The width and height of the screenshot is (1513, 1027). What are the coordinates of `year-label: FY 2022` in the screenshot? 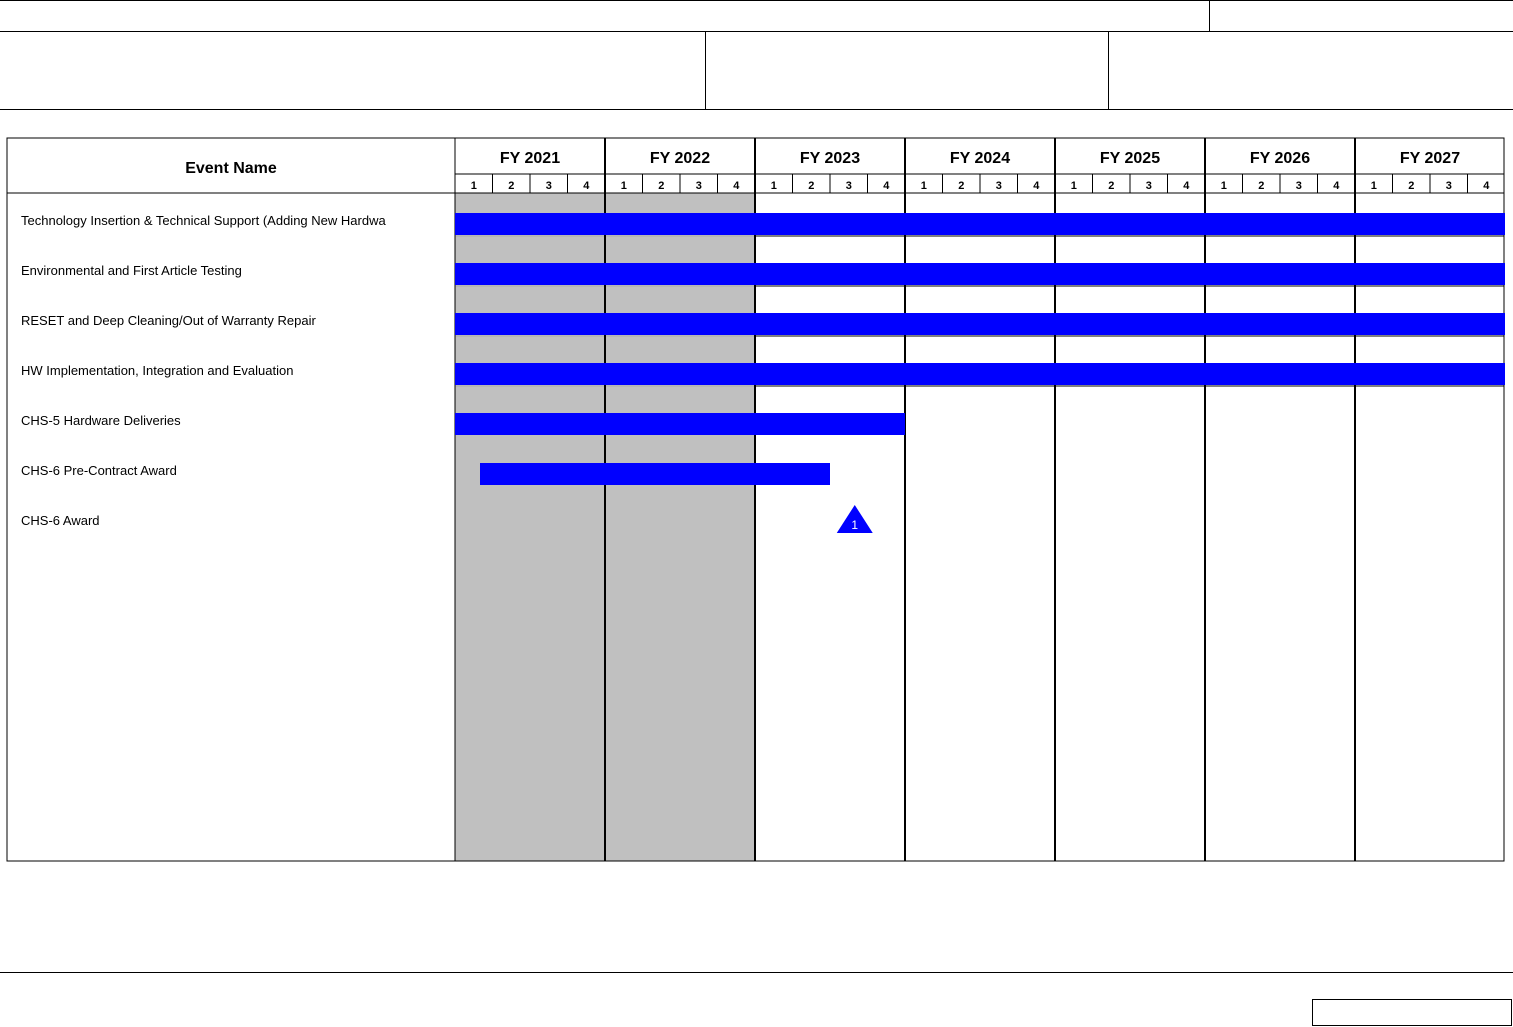 It's located at (680, 158).